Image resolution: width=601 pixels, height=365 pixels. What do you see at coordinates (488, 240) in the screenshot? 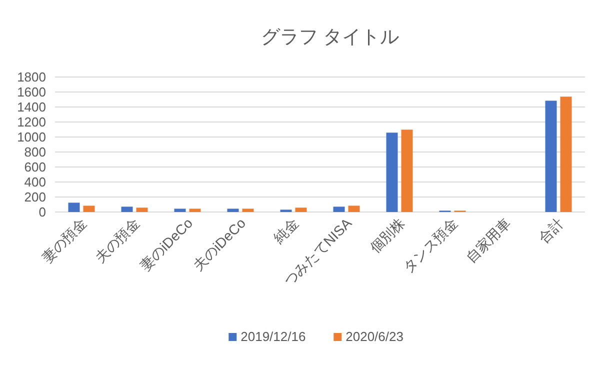
I see `x-tick-label: 自家用車` at bounding box center [488, 240].